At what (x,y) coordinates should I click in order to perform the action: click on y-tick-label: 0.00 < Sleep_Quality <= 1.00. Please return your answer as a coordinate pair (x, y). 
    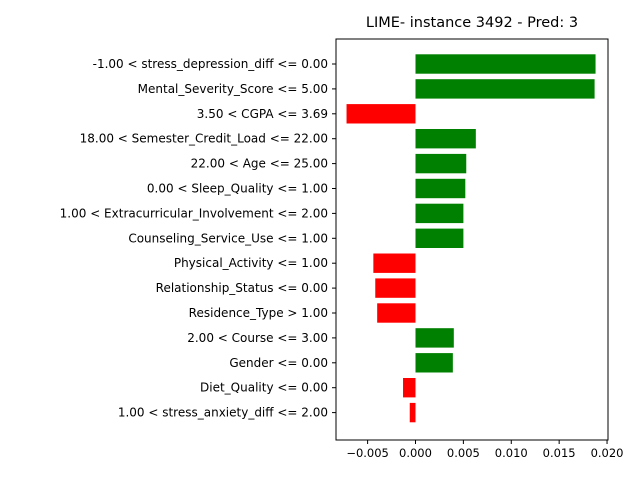
    Looking at the image, I should click on (237, 189).